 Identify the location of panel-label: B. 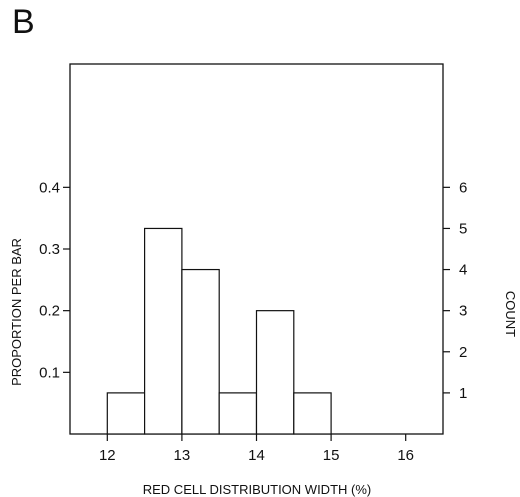
(23, 22).